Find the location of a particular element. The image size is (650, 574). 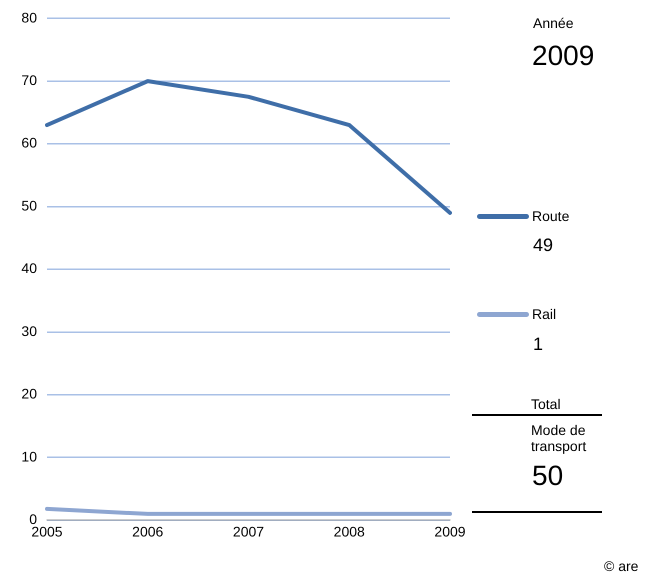

text: 49 is located at coordinates (543, 245).